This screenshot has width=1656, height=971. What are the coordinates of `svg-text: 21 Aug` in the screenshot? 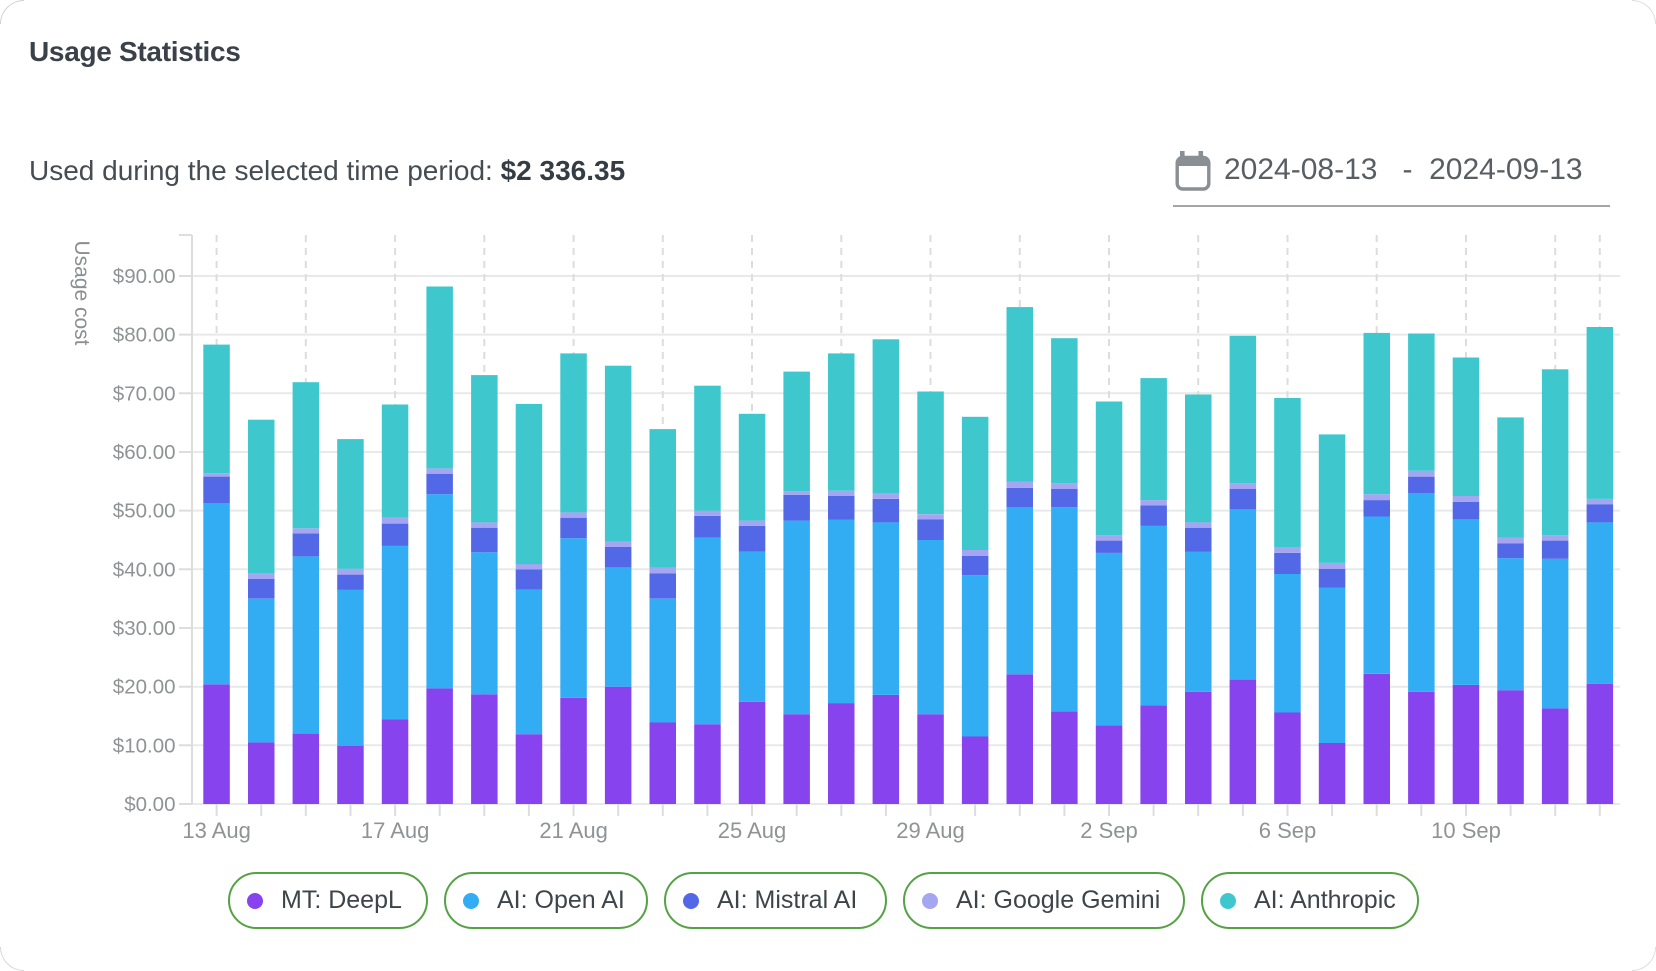 It's located at (573, 830).